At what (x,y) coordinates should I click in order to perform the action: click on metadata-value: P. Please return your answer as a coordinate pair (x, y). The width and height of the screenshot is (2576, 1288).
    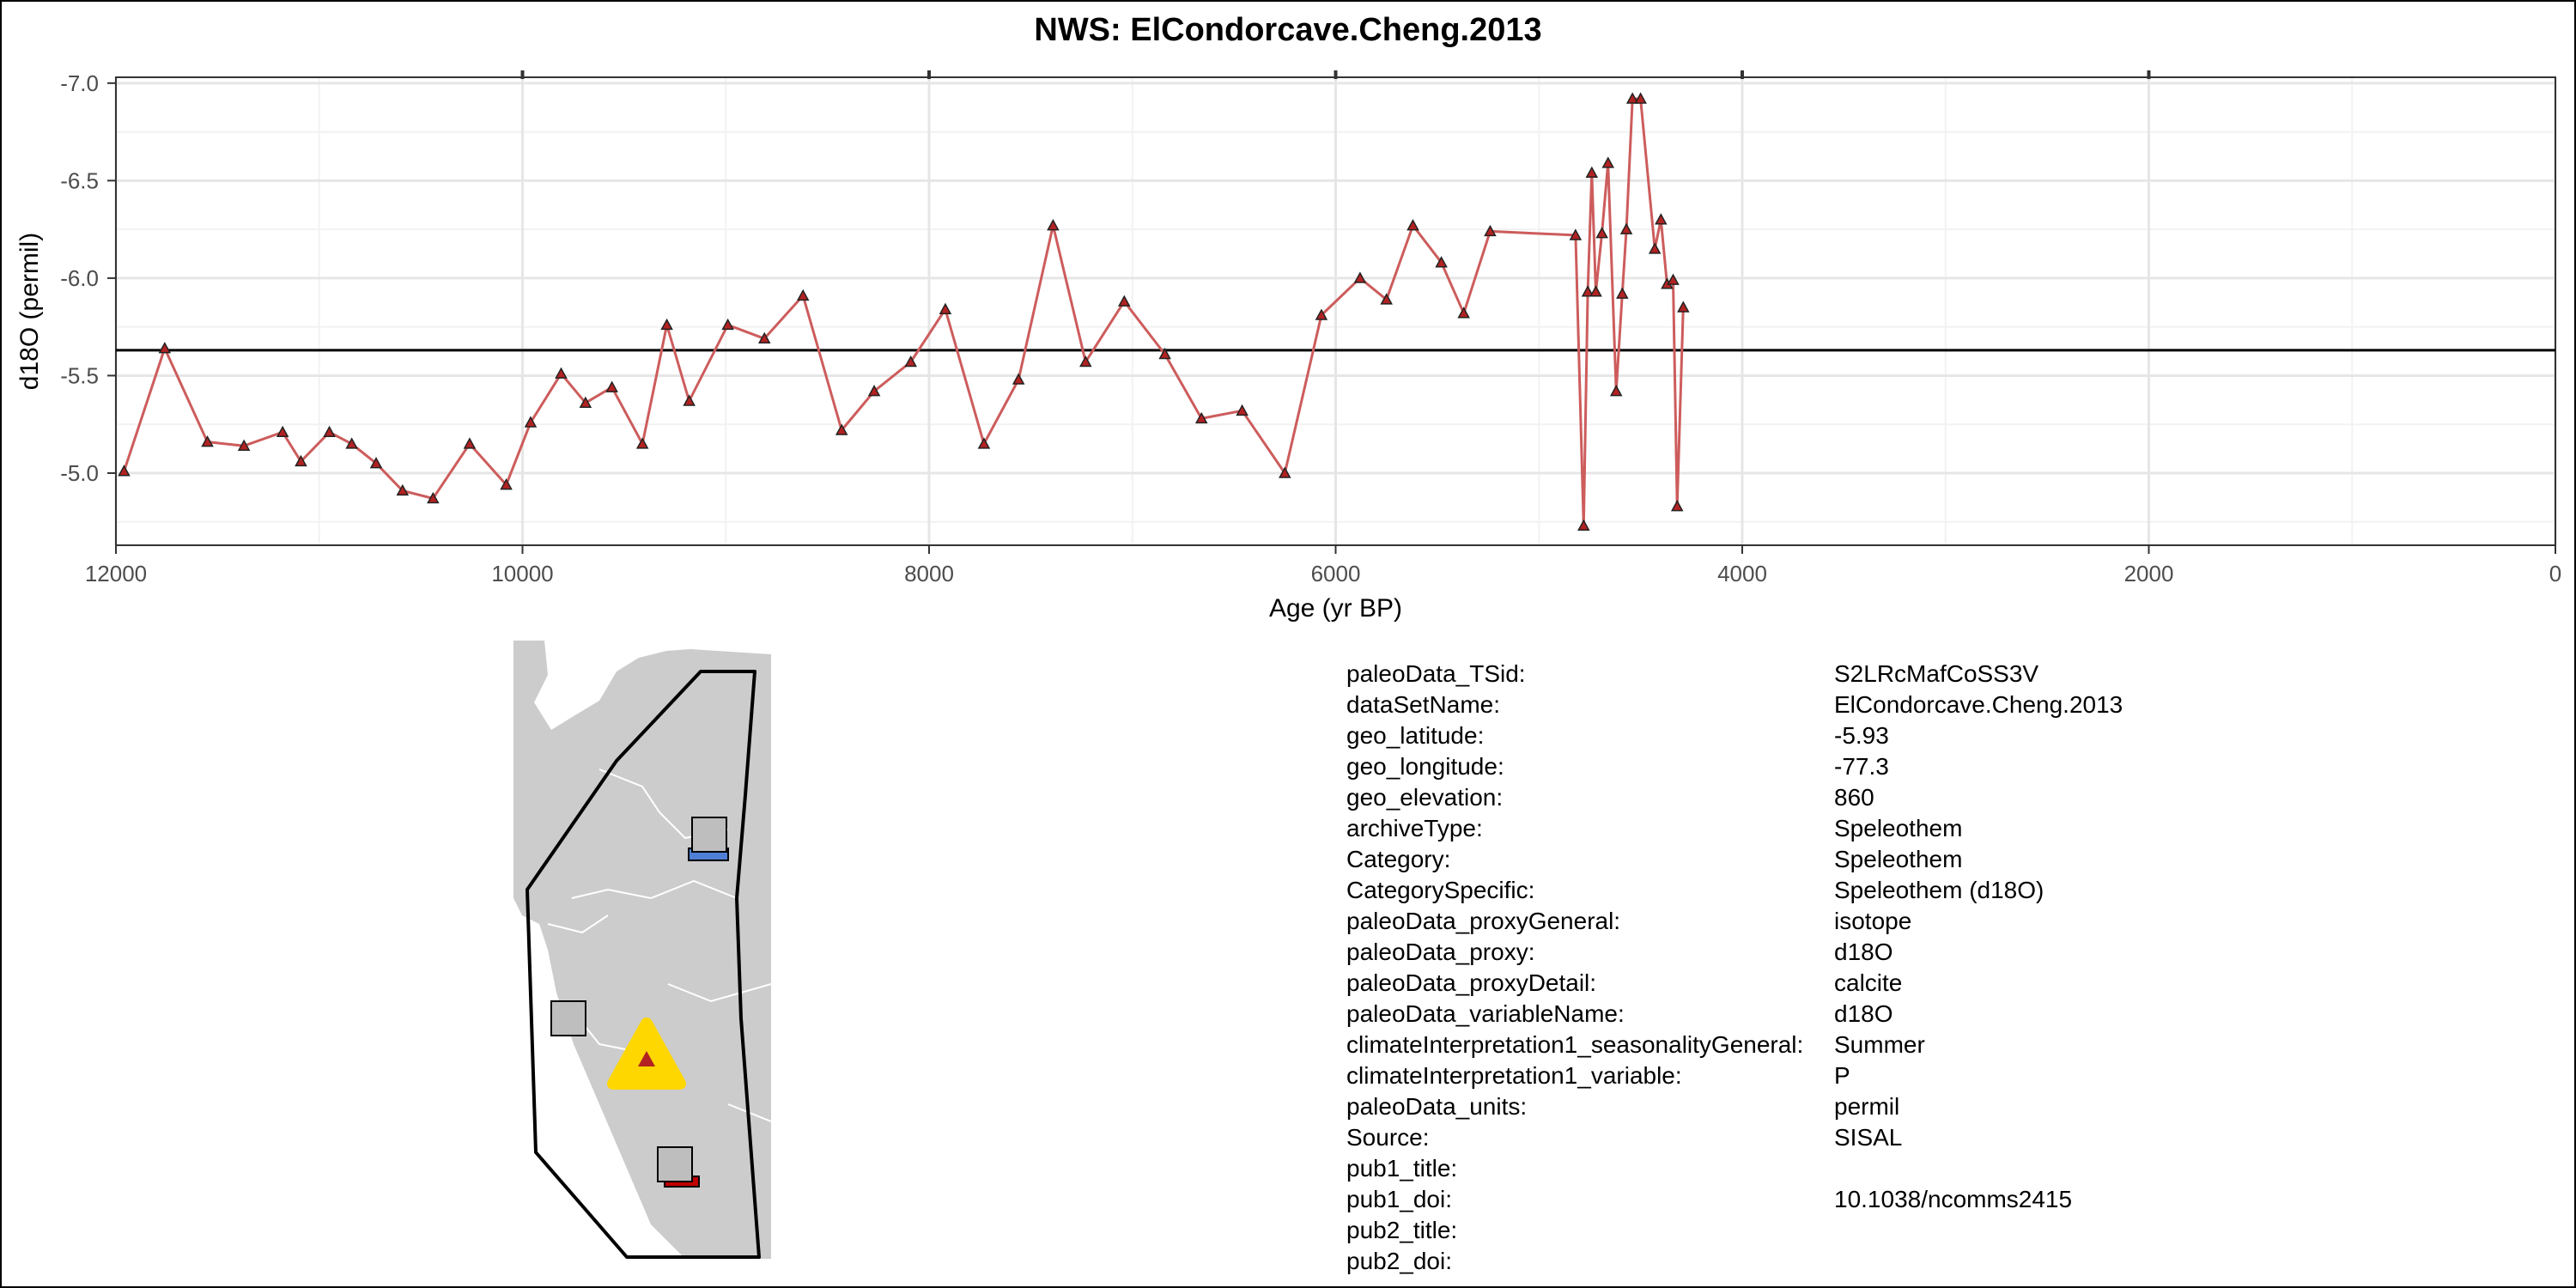
    Looking at the image, I should click on (1842, 1075).